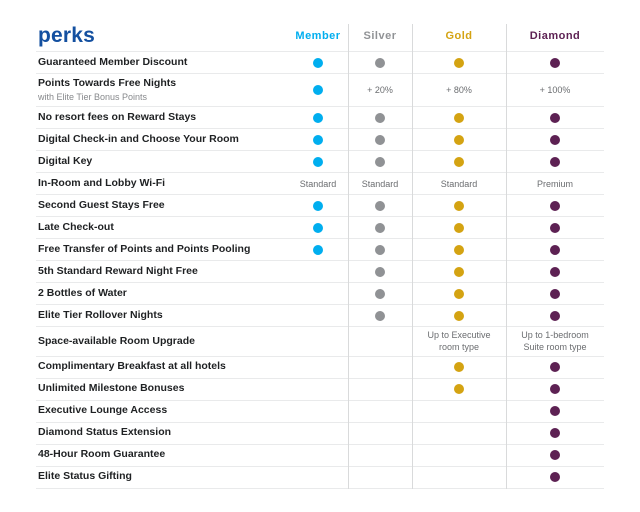  What do you see at coordinates (162, 293) in the screenshot?
I see `perk-label-cell: 2 Bottles of Water` at bounding box center [162, 293].